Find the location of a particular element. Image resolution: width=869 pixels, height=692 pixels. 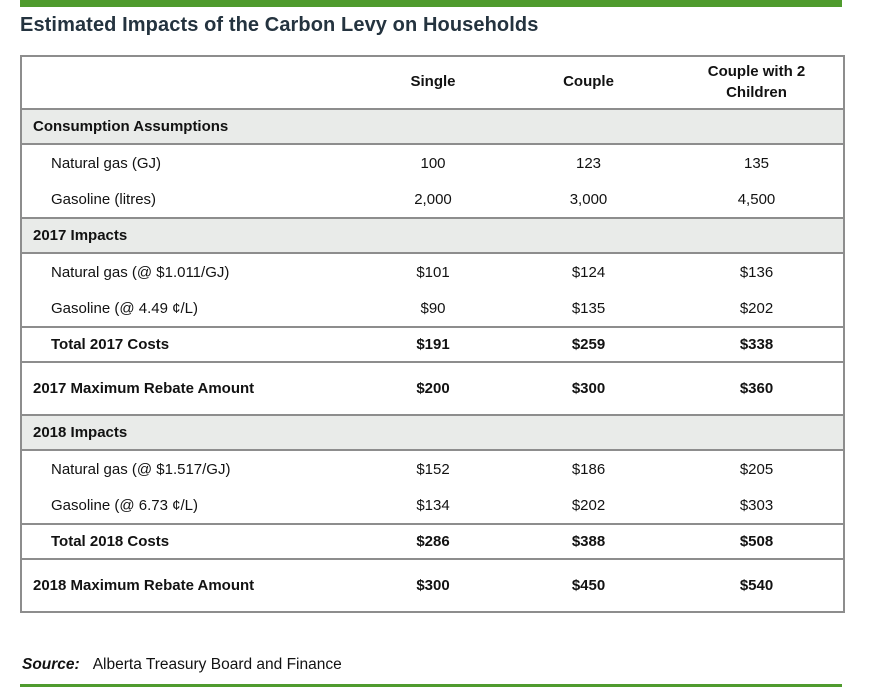

header-couple-with-2-children: Couple with 2 Children is located at coordinates (756, 82).